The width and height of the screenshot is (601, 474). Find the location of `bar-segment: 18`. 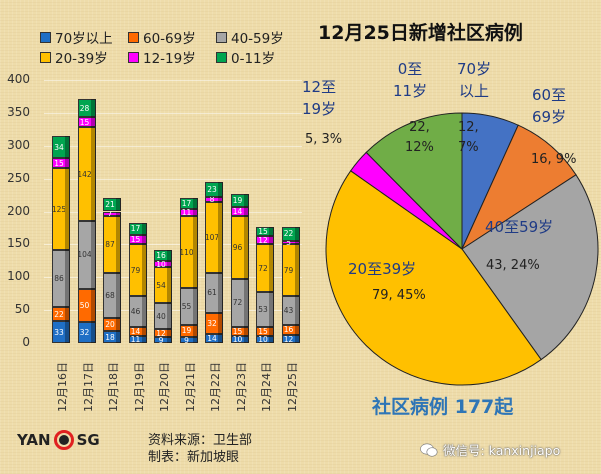

bar-segment: 18 is located at coordinates (112, 337).